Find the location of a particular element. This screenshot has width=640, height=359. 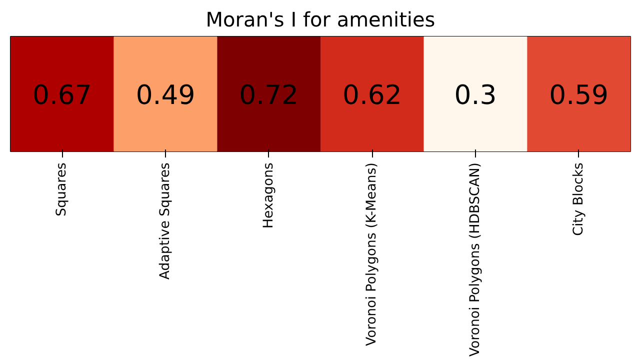

x-tick-label: Voronoi Polygons (HDBSCAN) is located at coordinates (475, 259).